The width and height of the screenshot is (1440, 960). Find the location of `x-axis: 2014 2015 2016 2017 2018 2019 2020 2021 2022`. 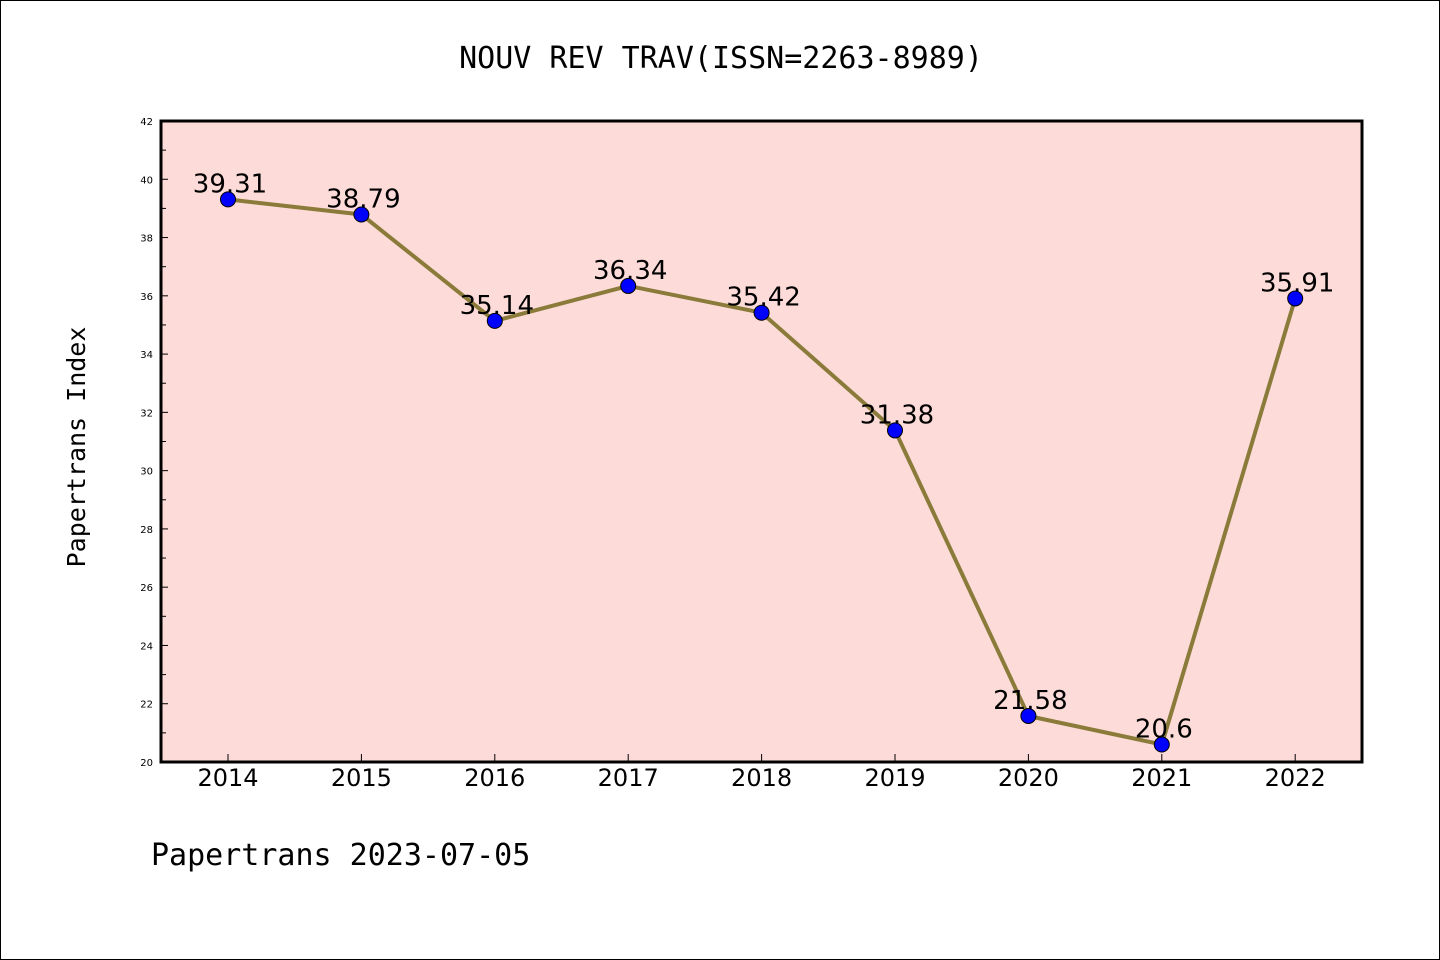

x-axis: 2014 2015 2016 2017 2018 2019 2020 2021 2022 is located at coordinates (761, 773).